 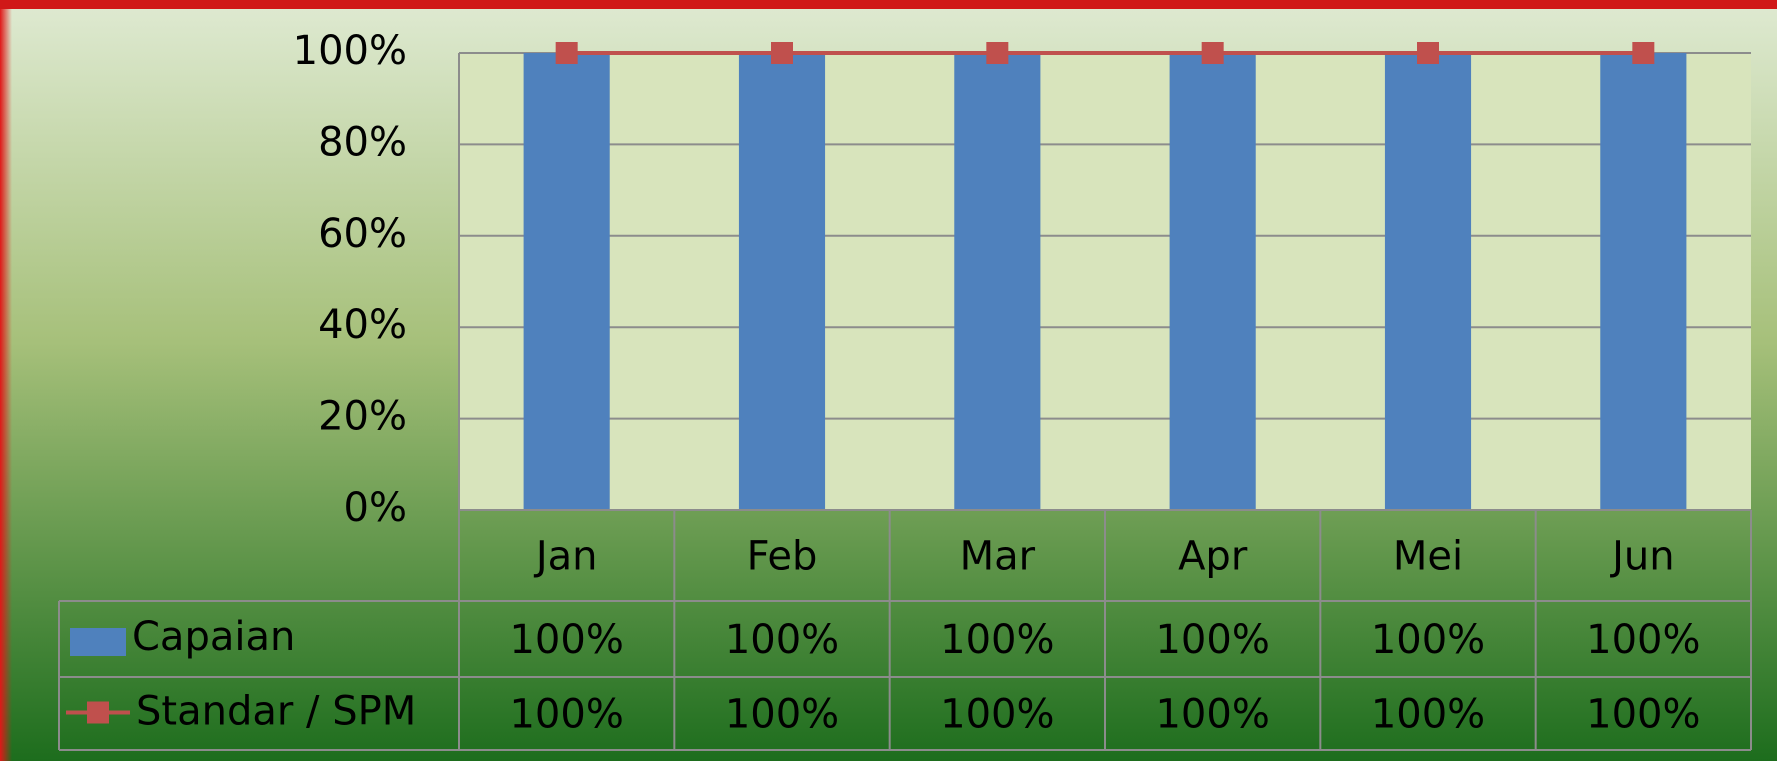 What do you see at coordinates (362, 417) in the screenshot?
I see `y-tick-label: 20%` at bounding box center [362, 417].